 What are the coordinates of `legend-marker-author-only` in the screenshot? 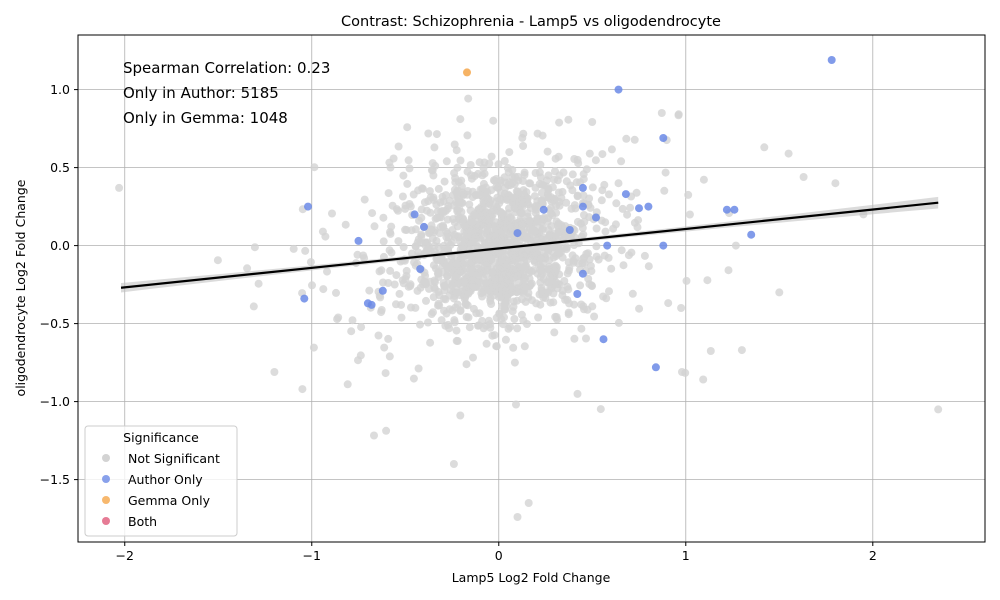 It's located at (106, 479).